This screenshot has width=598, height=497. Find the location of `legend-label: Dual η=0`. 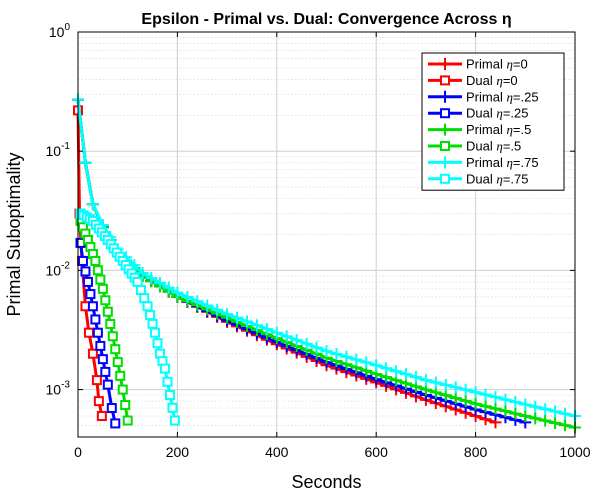

legend-label: Dual η=0 is located at coordinates (492, 80).